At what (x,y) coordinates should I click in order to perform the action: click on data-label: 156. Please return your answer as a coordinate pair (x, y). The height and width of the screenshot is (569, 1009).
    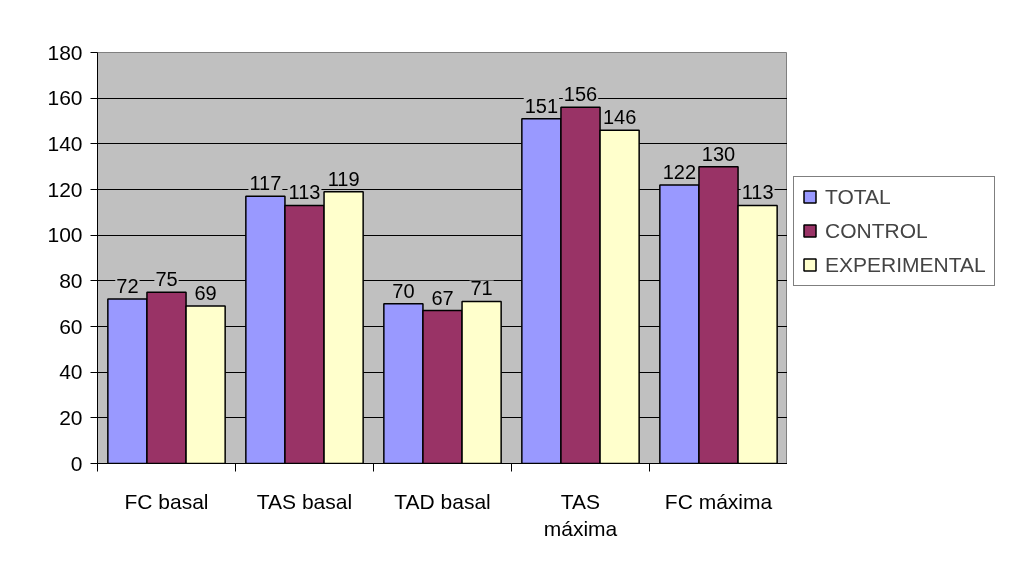
    Looking at the image, I should click on (580, 94).